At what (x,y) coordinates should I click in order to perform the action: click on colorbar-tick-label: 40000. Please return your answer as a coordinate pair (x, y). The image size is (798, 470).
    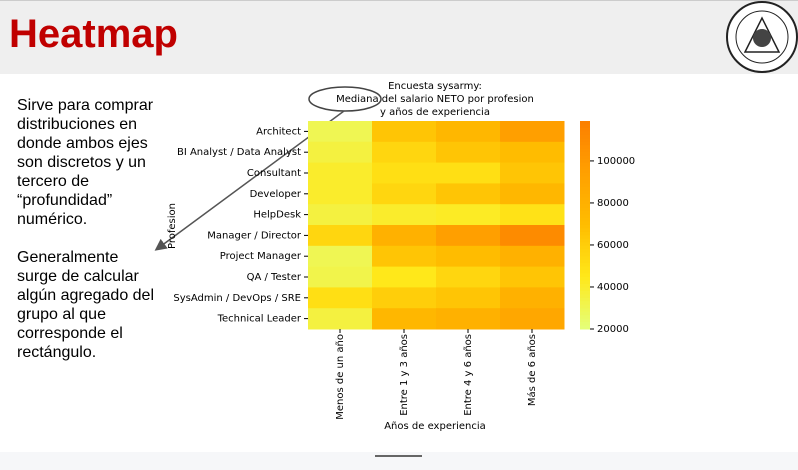
    Looking at the image, I should click on (613, 287).